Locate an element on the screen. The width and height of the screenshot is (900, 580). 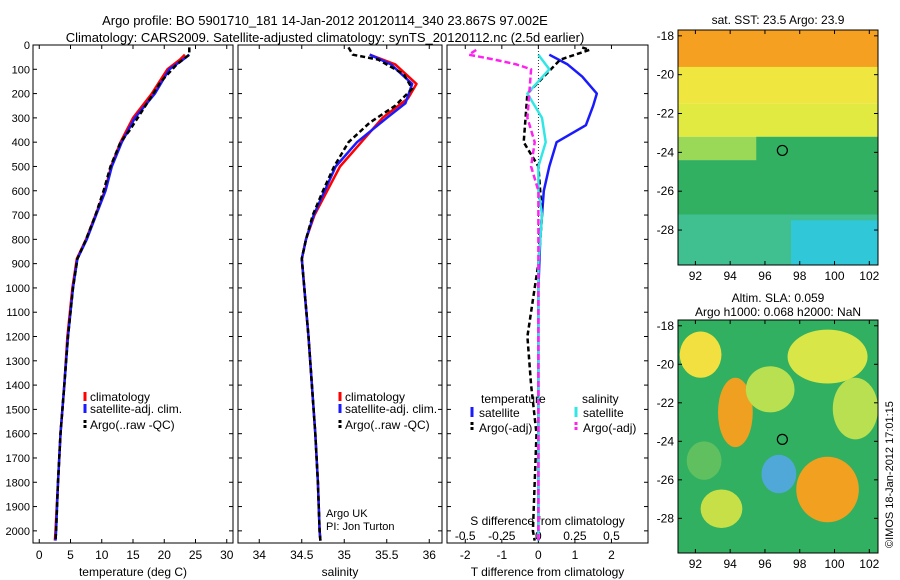
difference-series-temperature-argo-adj- is located at coordinates (556, 293).